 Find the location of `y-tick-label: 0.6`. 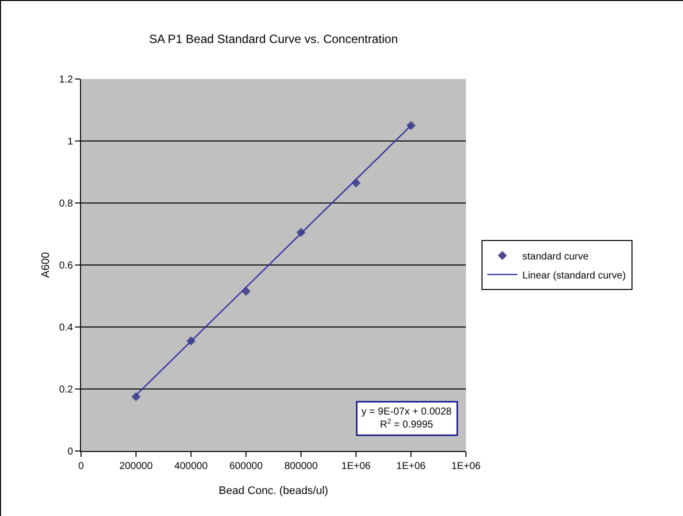

y-tick-label: 0.6 is located at coordinates (66, 266).